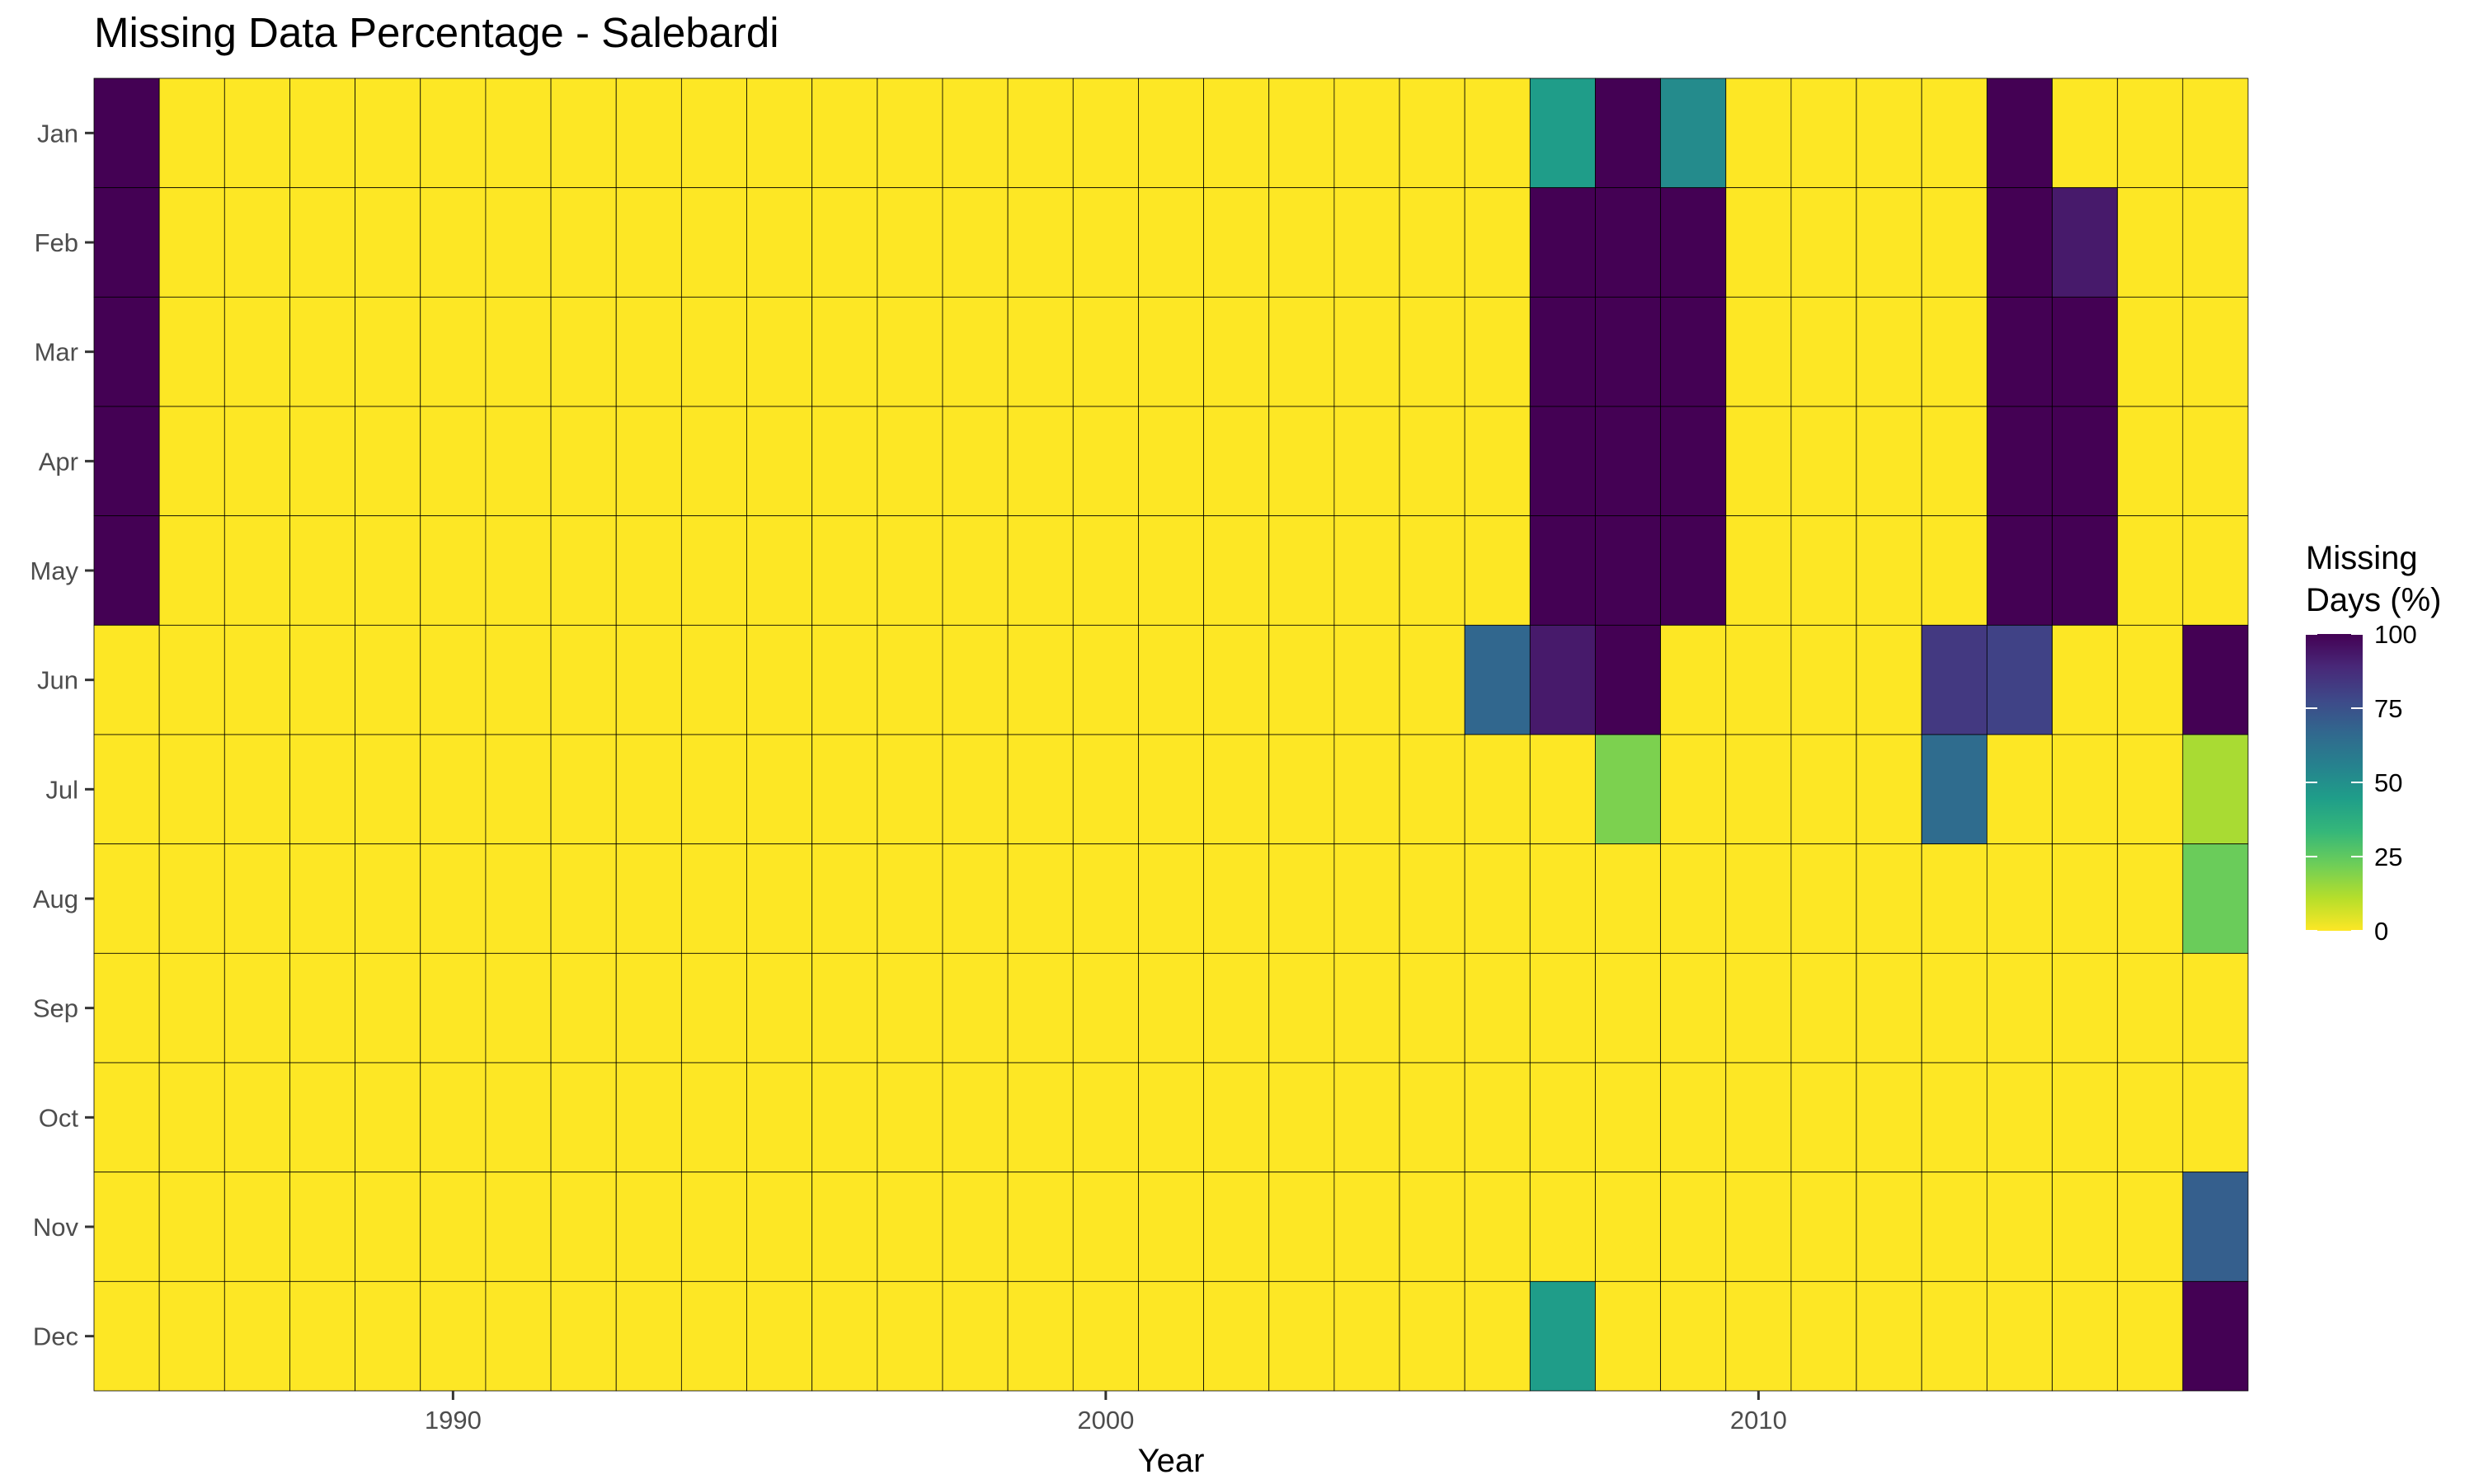 The height and width of the screenshot is (1484, 2474). What do you see at coordinates (2395, 634) in the screenshot?
I see `colorbar-tick-label: 100` at bounding box center [2395, 634].